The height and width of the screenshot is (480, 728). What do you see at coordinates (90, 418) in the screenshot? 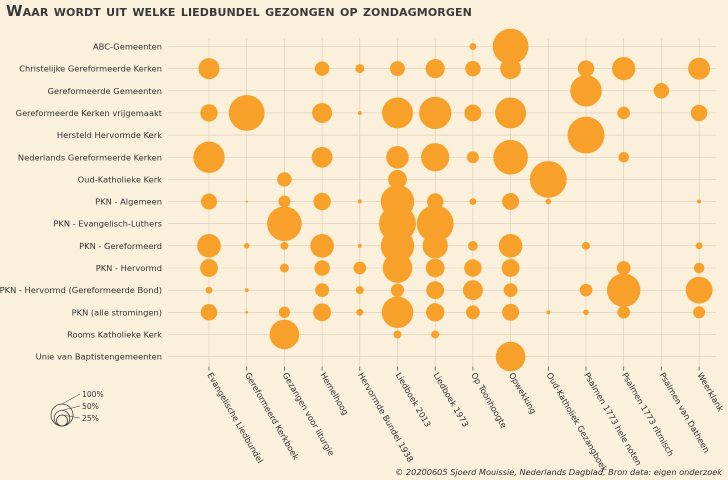
I see `legend-label: 25%` at bounding box center [90, 418].